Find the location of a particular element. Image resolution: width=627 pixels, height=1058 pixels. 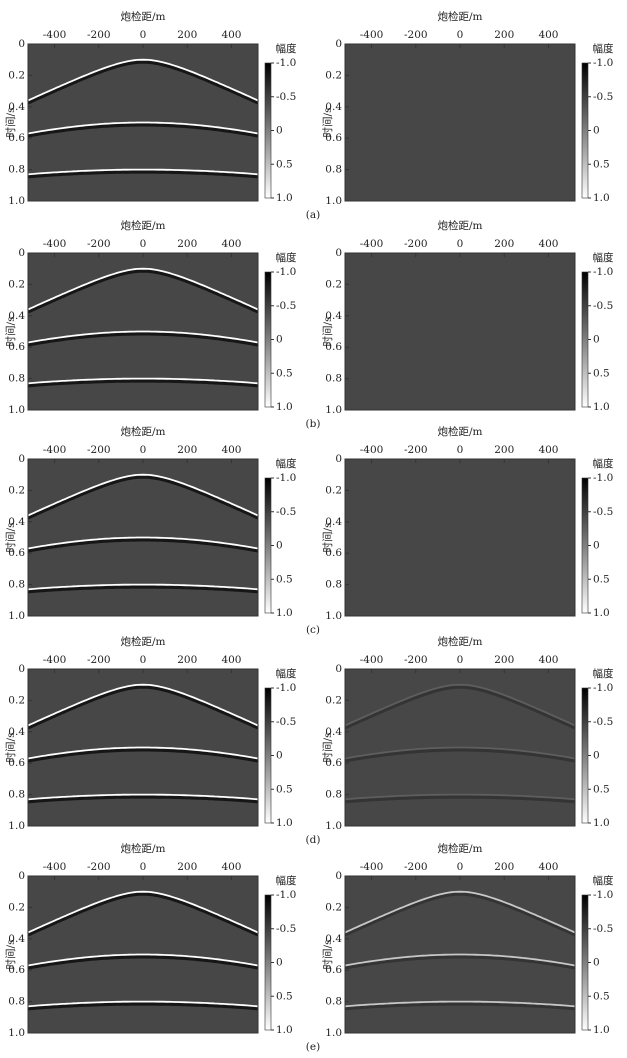

y-tick-label: 1.0 is located at coordinates (333, 826).